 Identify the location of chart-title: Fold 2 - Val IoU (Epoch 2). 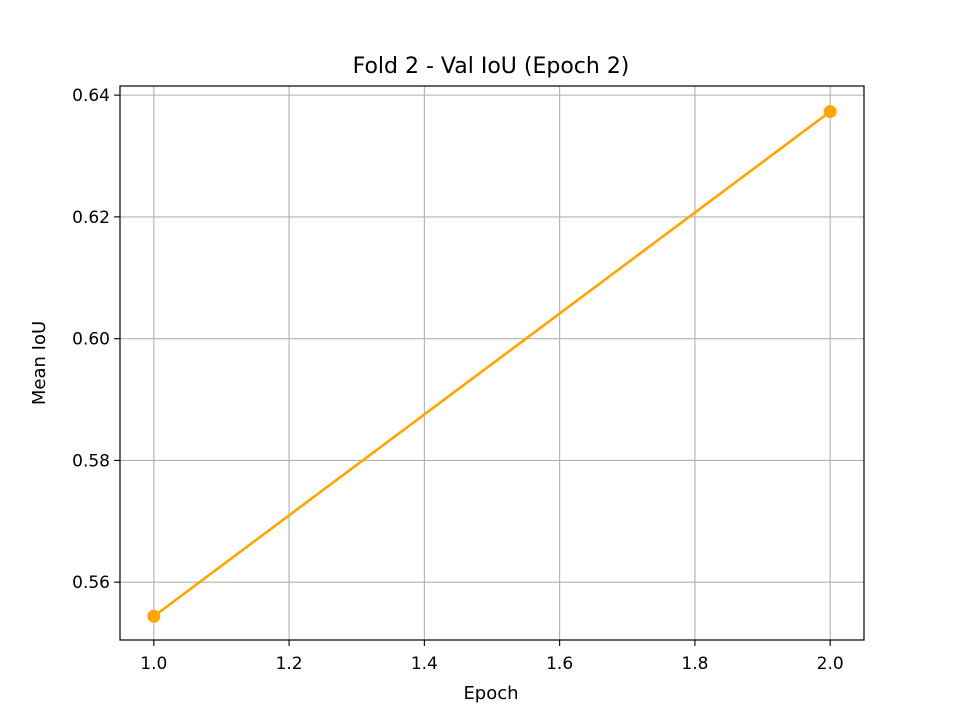
(491, 66).